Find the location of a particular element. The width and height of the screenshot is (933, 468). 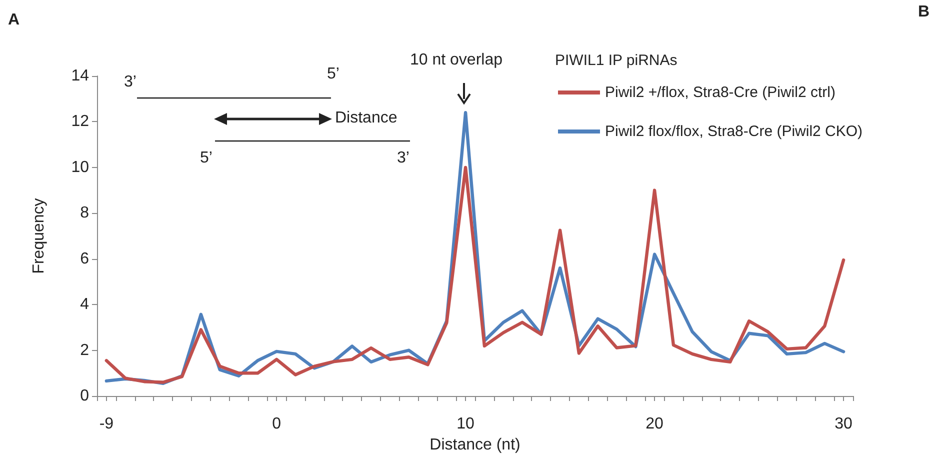

y-tick-label: 10 is located at coordinates (80, 167).